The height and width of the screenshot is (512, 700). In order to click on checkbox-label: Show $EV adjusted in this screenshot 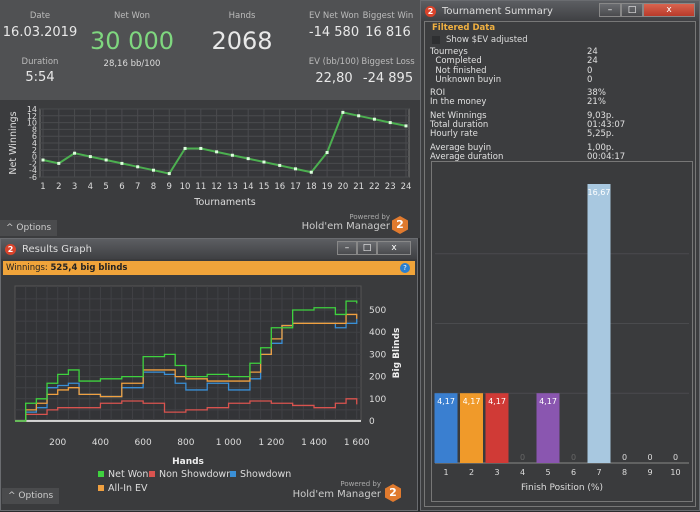, I will do `click(487, 40)`.